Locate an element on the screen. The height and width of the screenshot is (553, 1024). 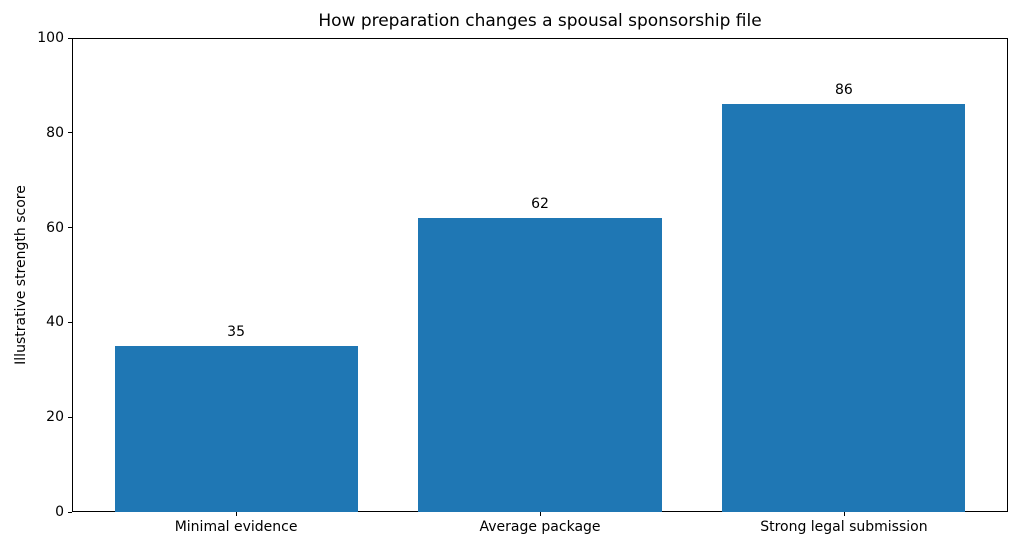
x-tick-label: Strong legal submission is located at coordinates (844, 527).